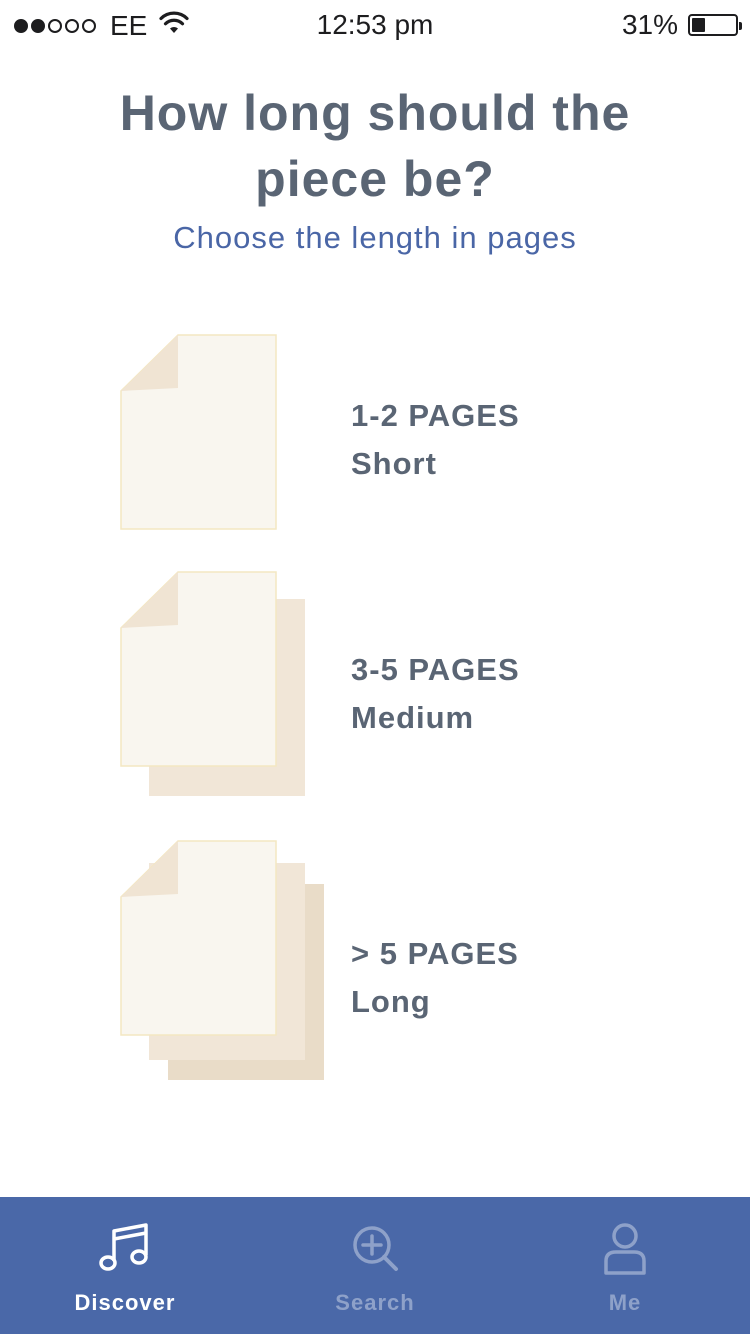 The width and height of the screenshot is (750, 1334). I want to click on status-bar: EE 12:53 pm 31%, so click(375, 25).